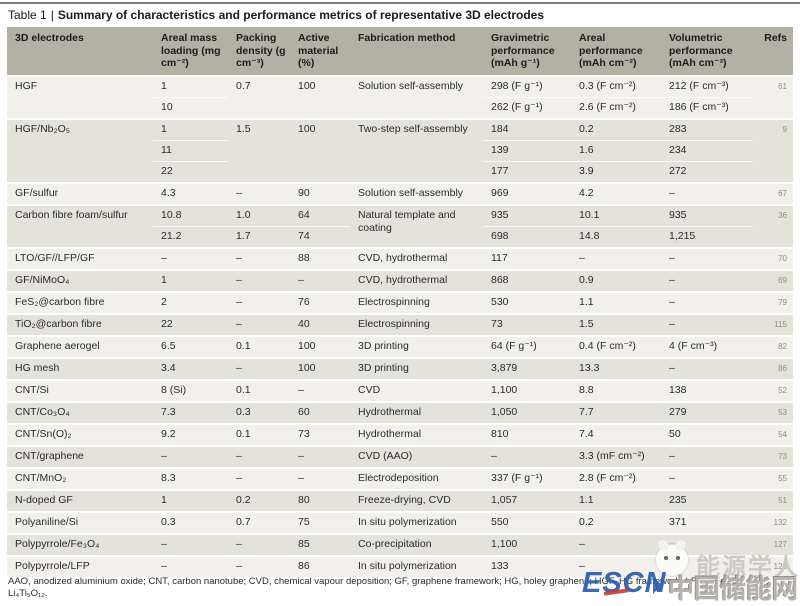 The width and height of the screenshot is (800, 606). Describe the element at coordinates (259, 51) in the screenshot. I see `column-header: Packing density (g cm⁻³)` at that location.